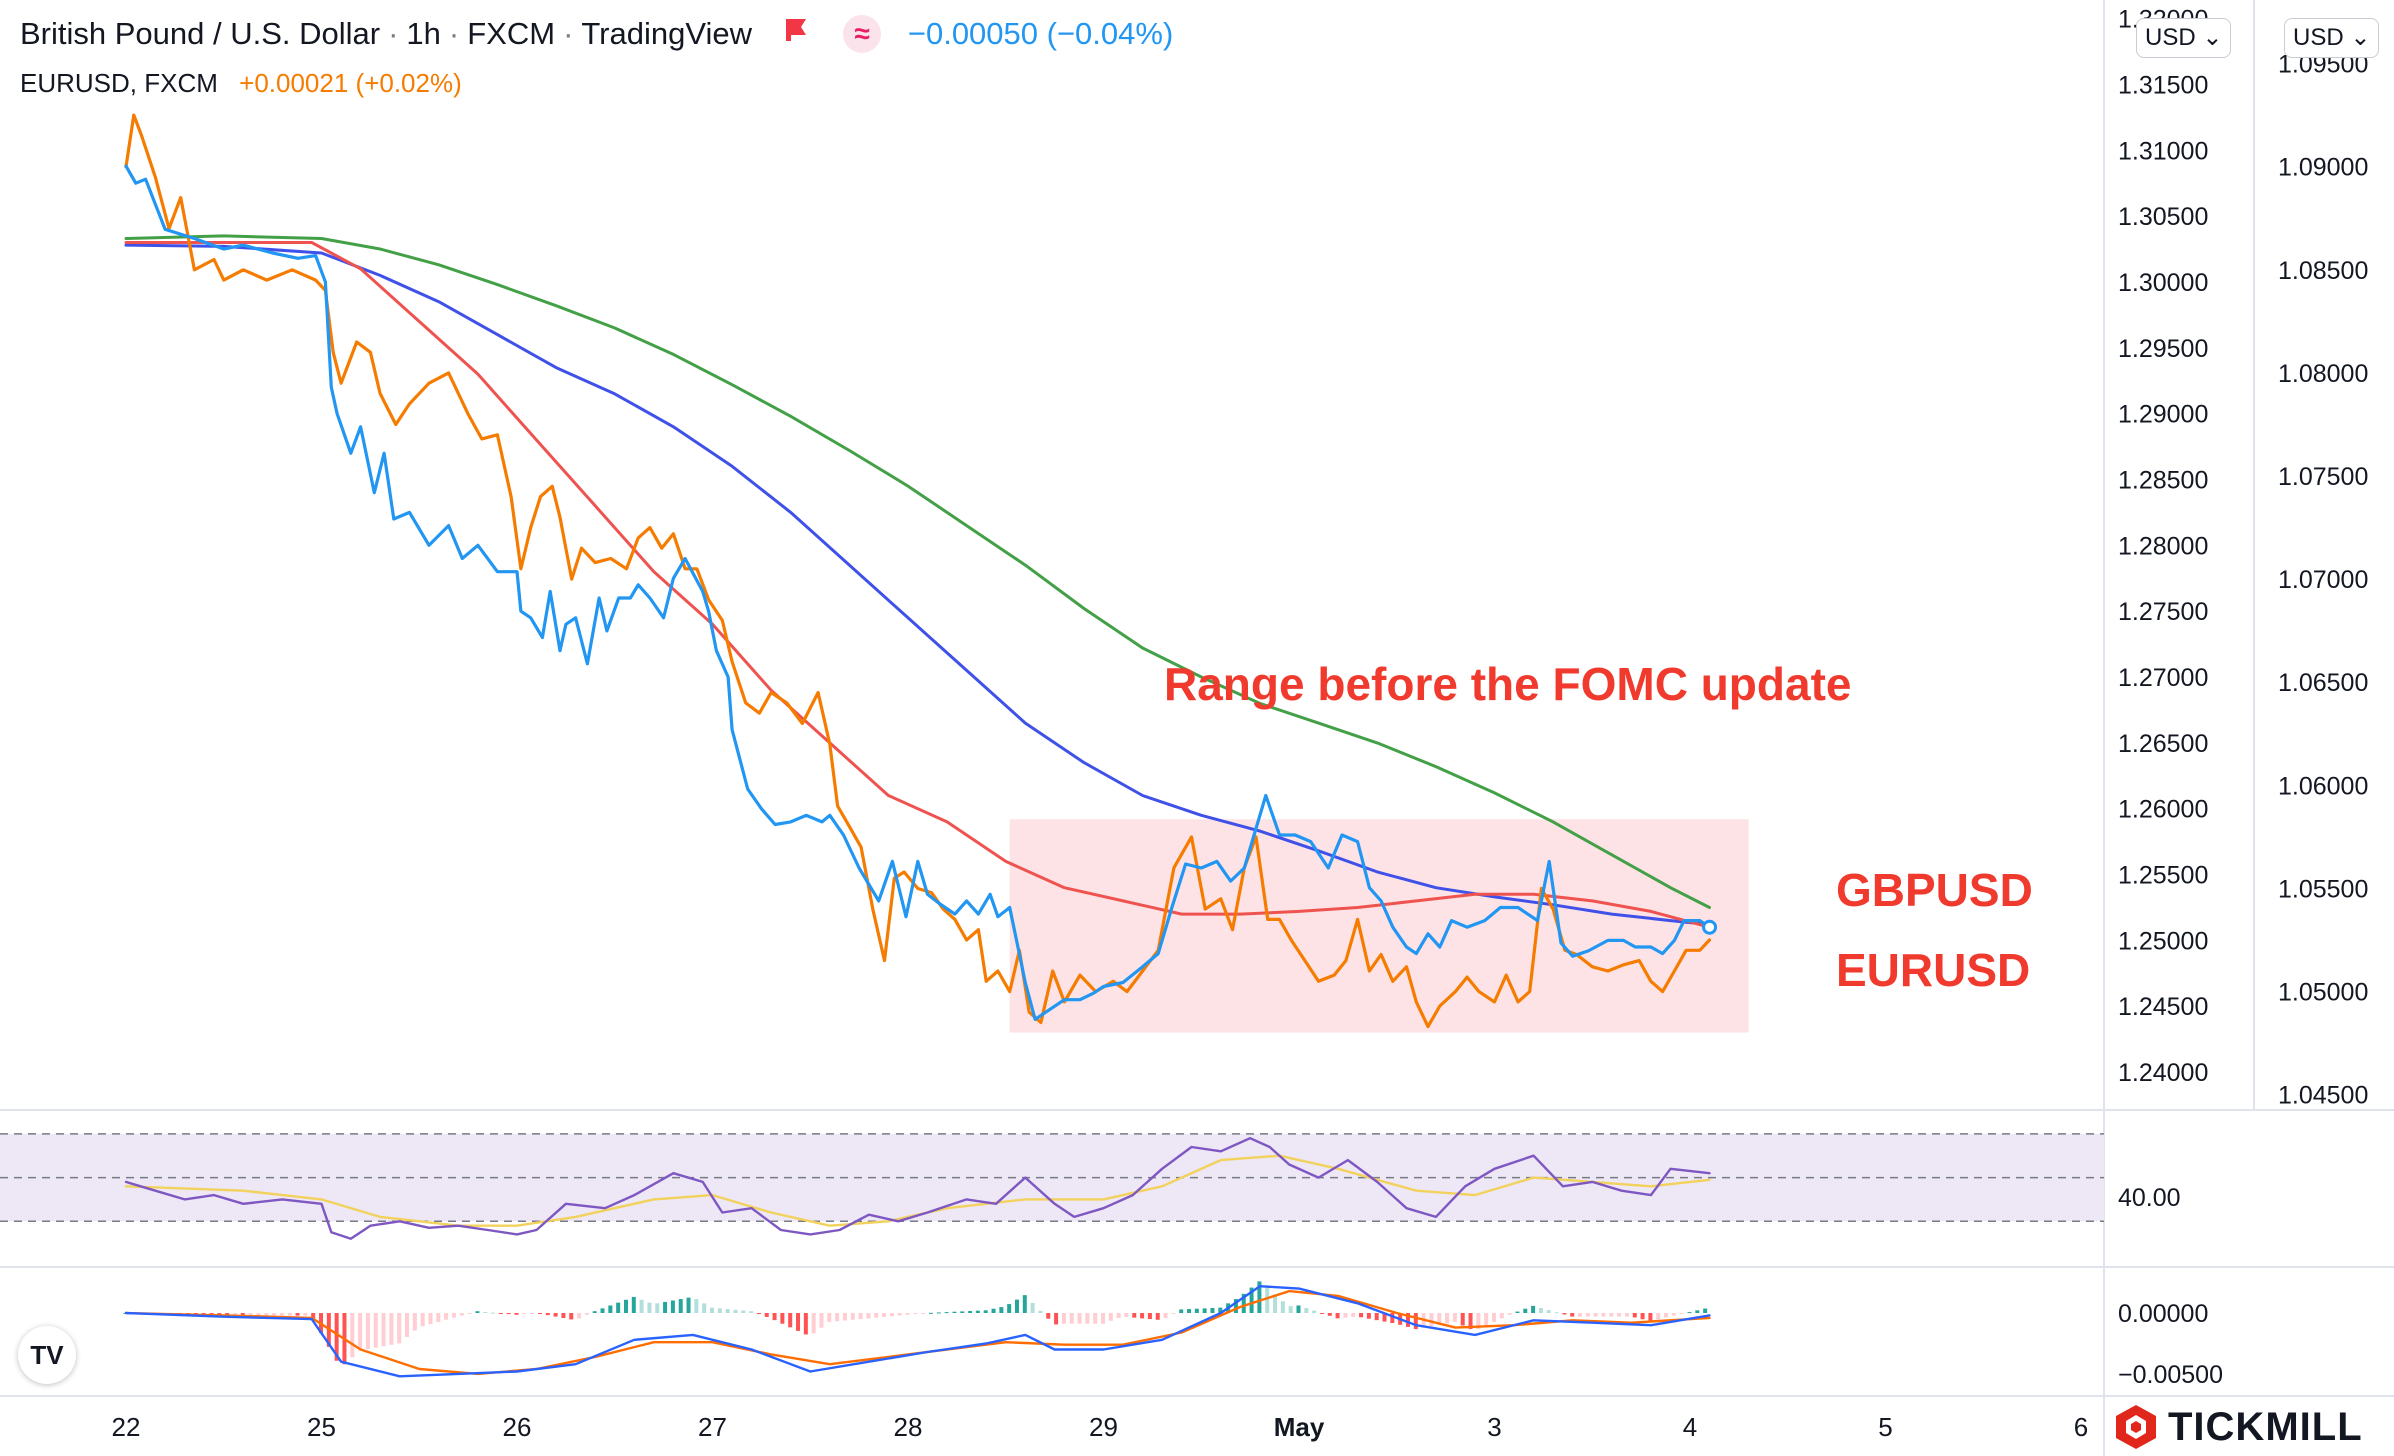 This screenshot has width=2394, height=1456. I want to click on left-price-tick: 1.31000, so click(2163, 151).